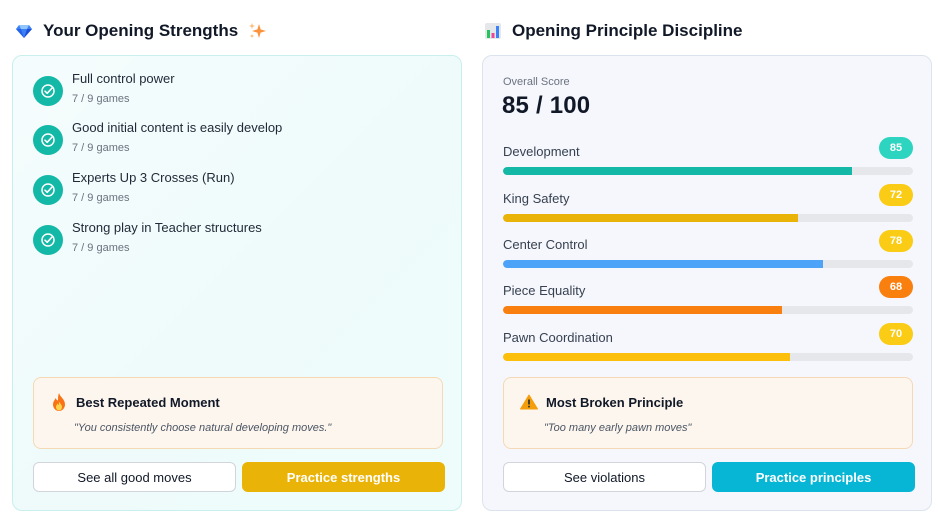  I want to click on metric-score-badge: 78, so click(896, 241).